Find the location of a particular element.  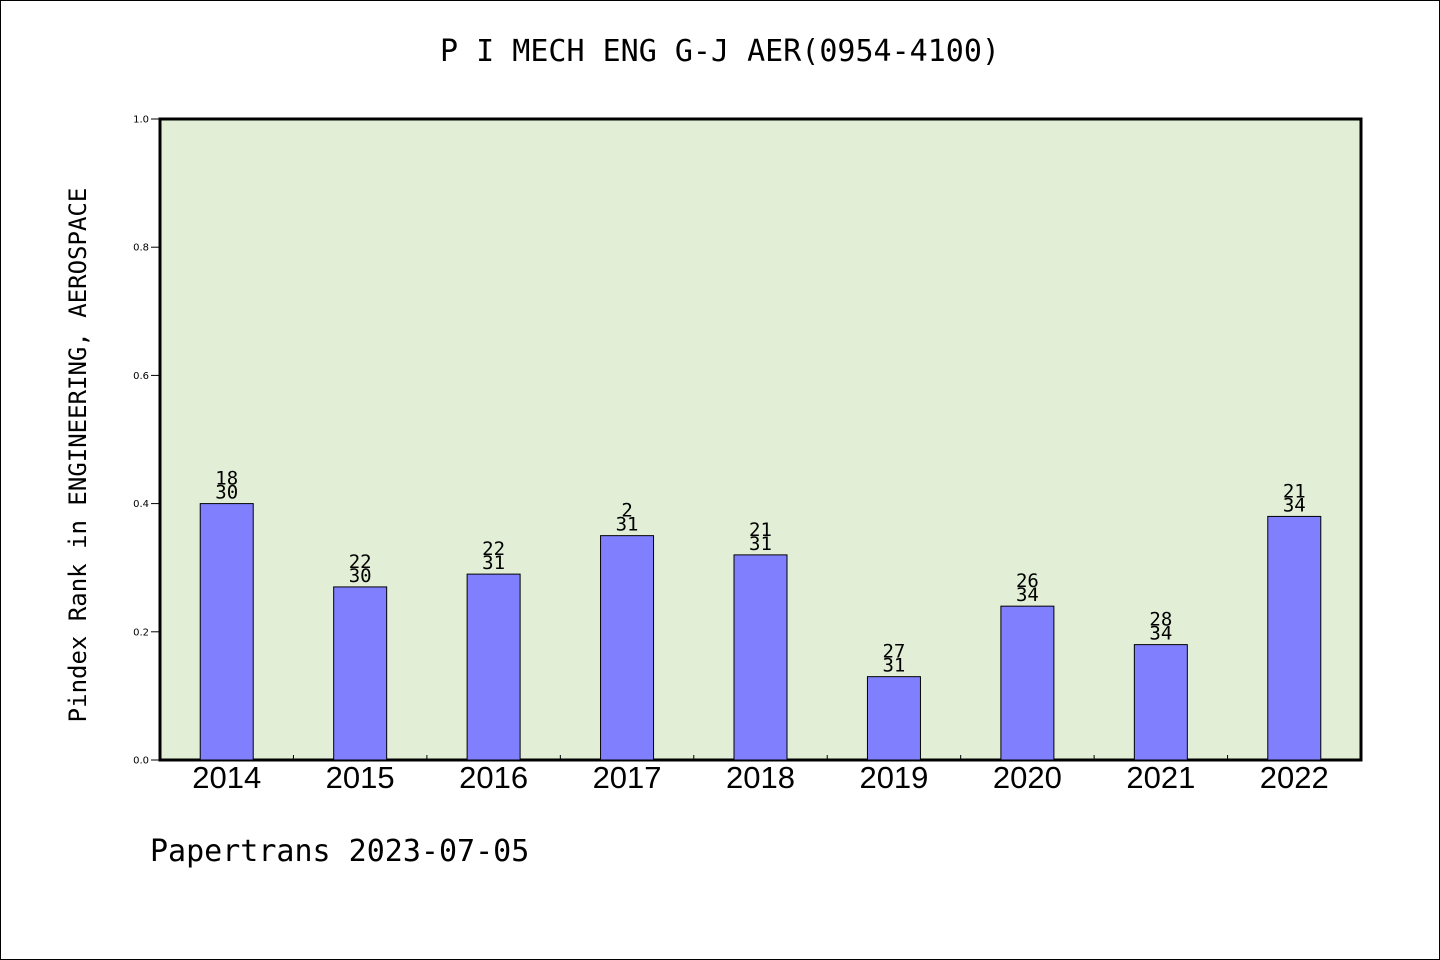

bar-rank-label: 18 is located at coordinates (226, 479).